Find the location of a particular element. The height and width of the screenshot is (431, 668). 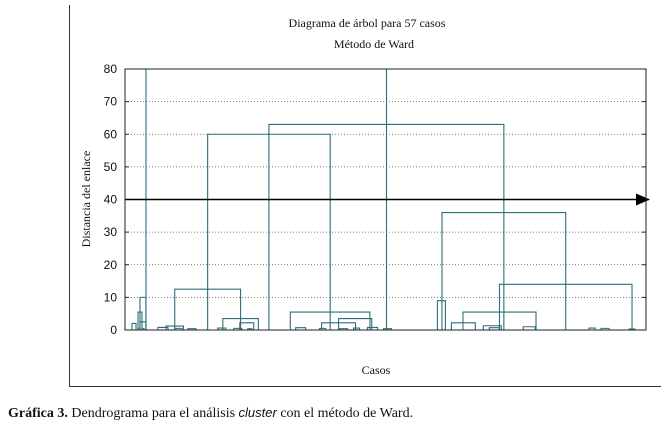

y-tick-label: 50 is located at coordinates (111, 167).